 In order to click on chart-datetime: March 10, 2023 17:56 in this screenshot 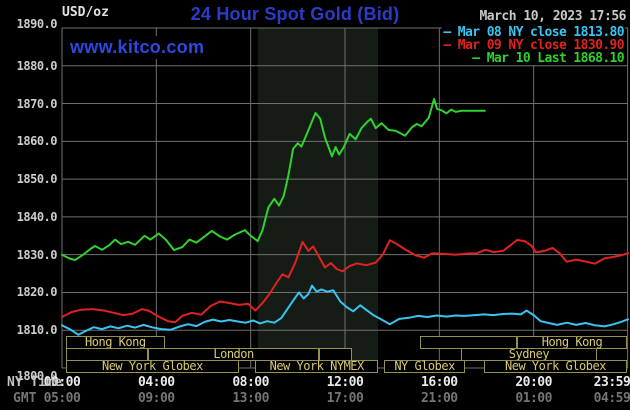, I will do `click(552, 16)`.